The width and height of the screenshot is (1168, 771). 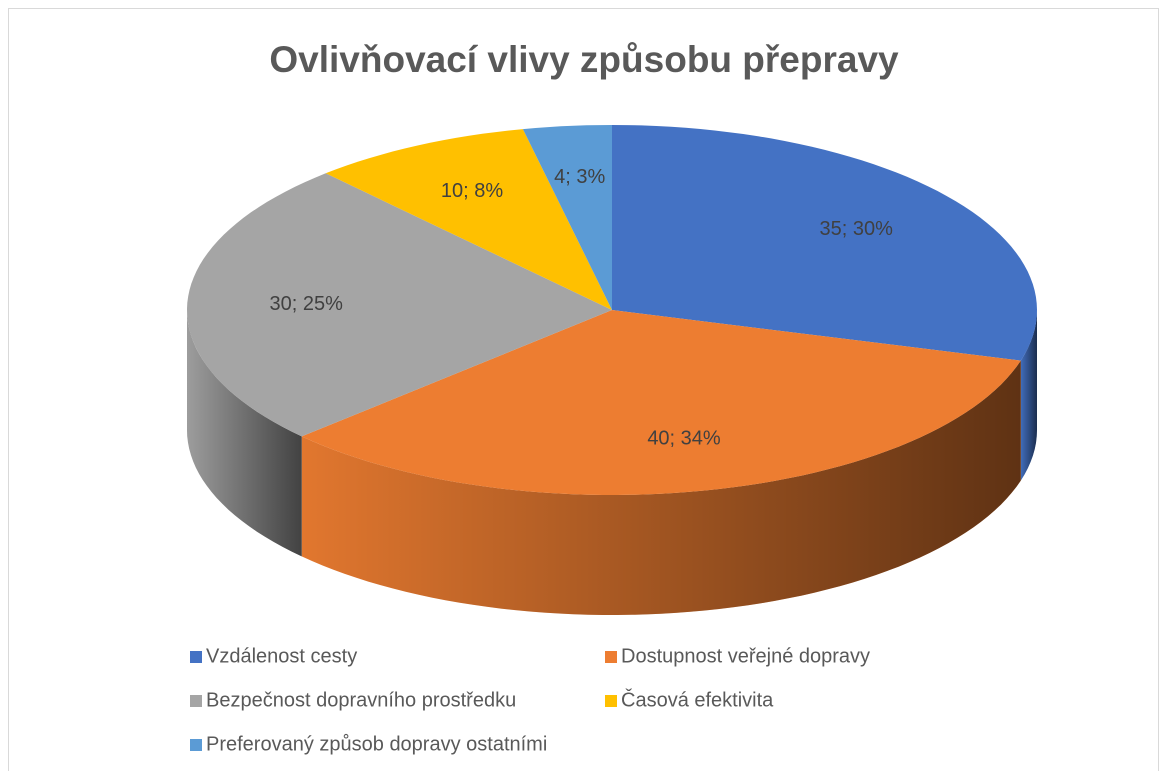 I want to click on data-label: 35; 30%, so click(x=856, y=229).